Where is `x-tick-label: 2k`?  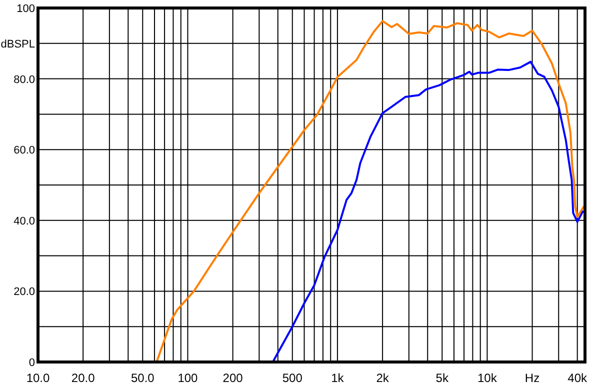 x-tick-label: 2k is located at coordinates (383, 378).